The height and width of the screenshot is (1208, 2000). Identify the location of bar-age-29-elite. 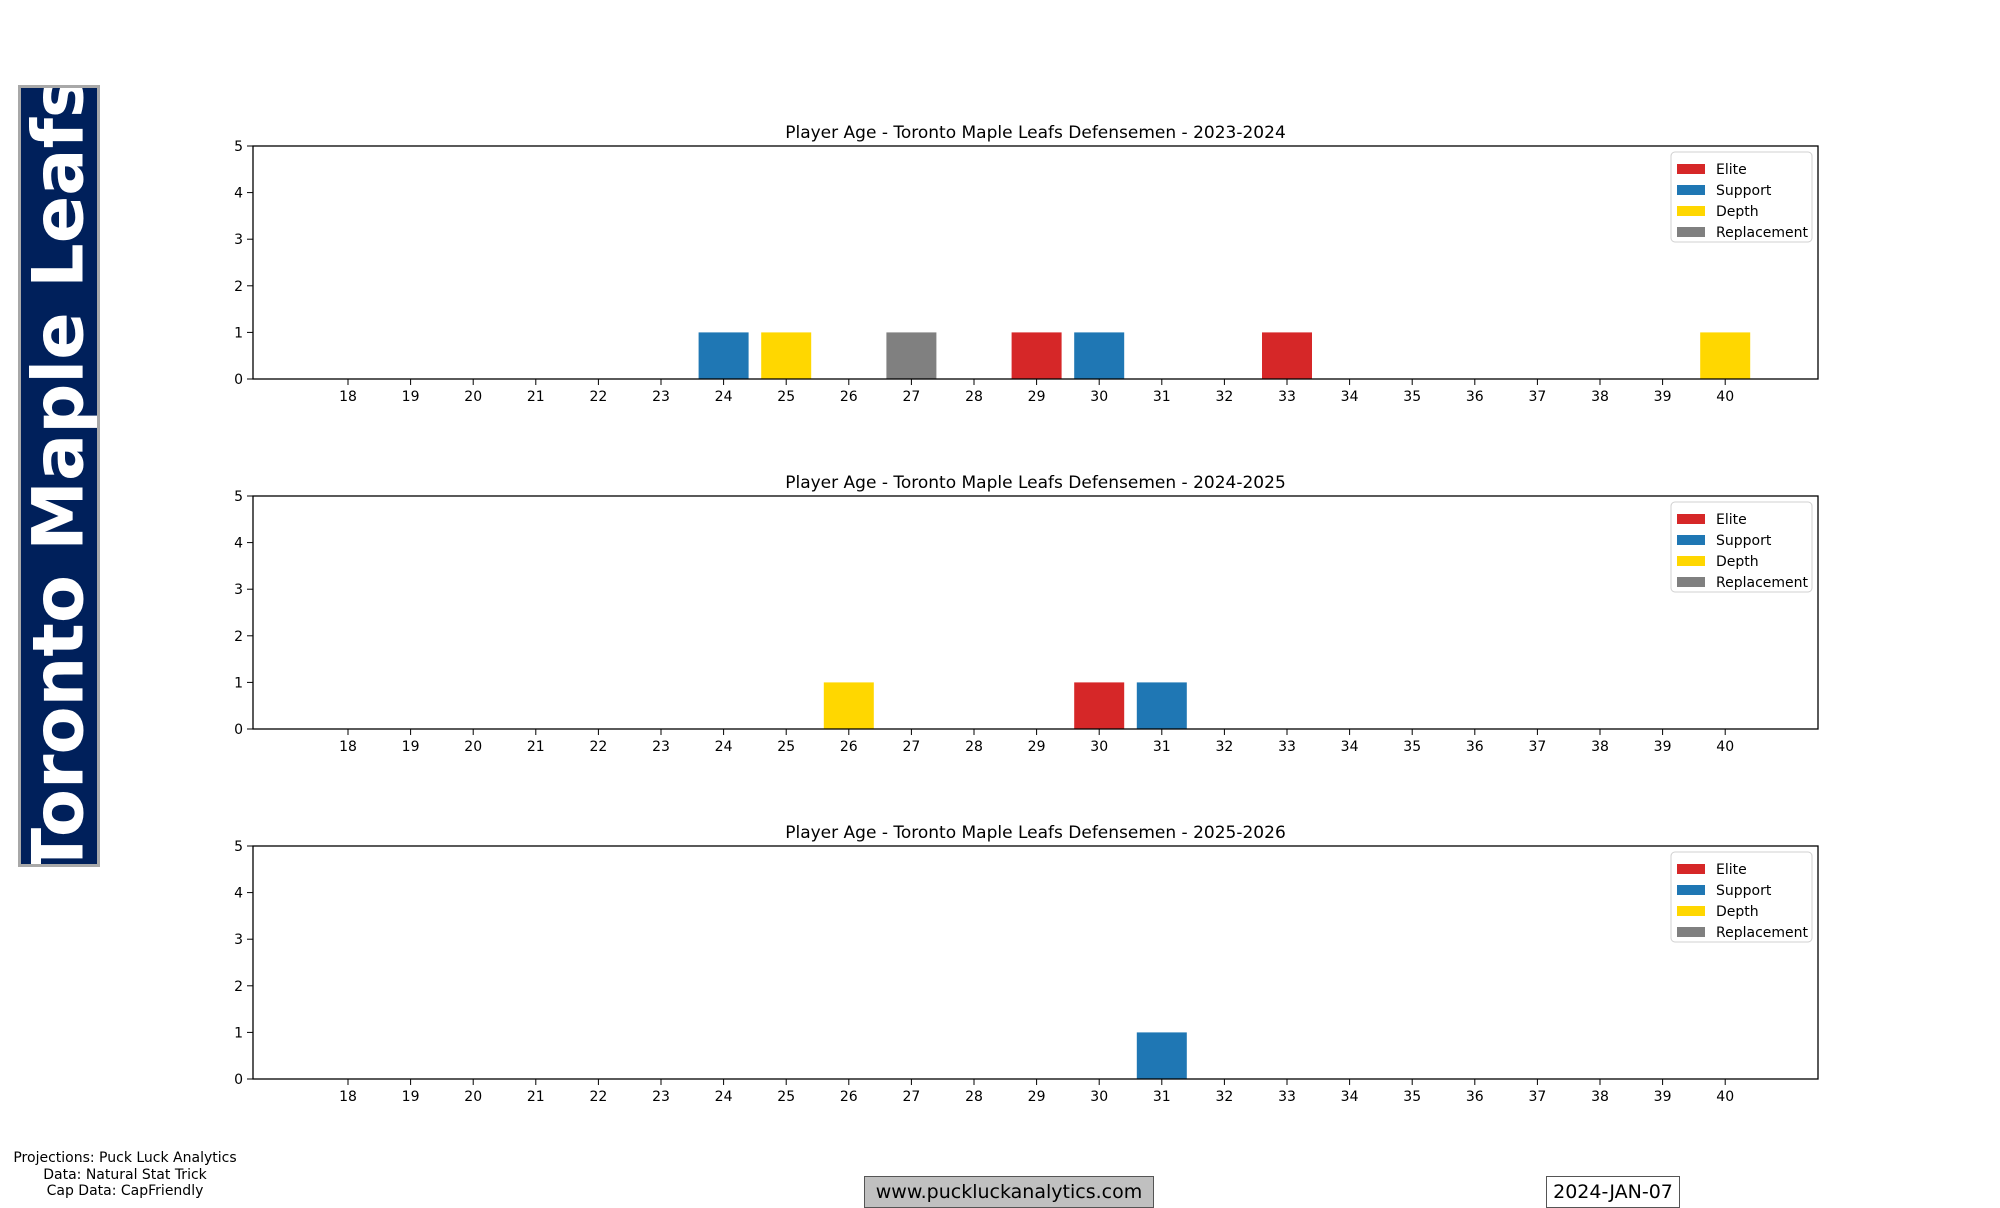
(1036, 355).